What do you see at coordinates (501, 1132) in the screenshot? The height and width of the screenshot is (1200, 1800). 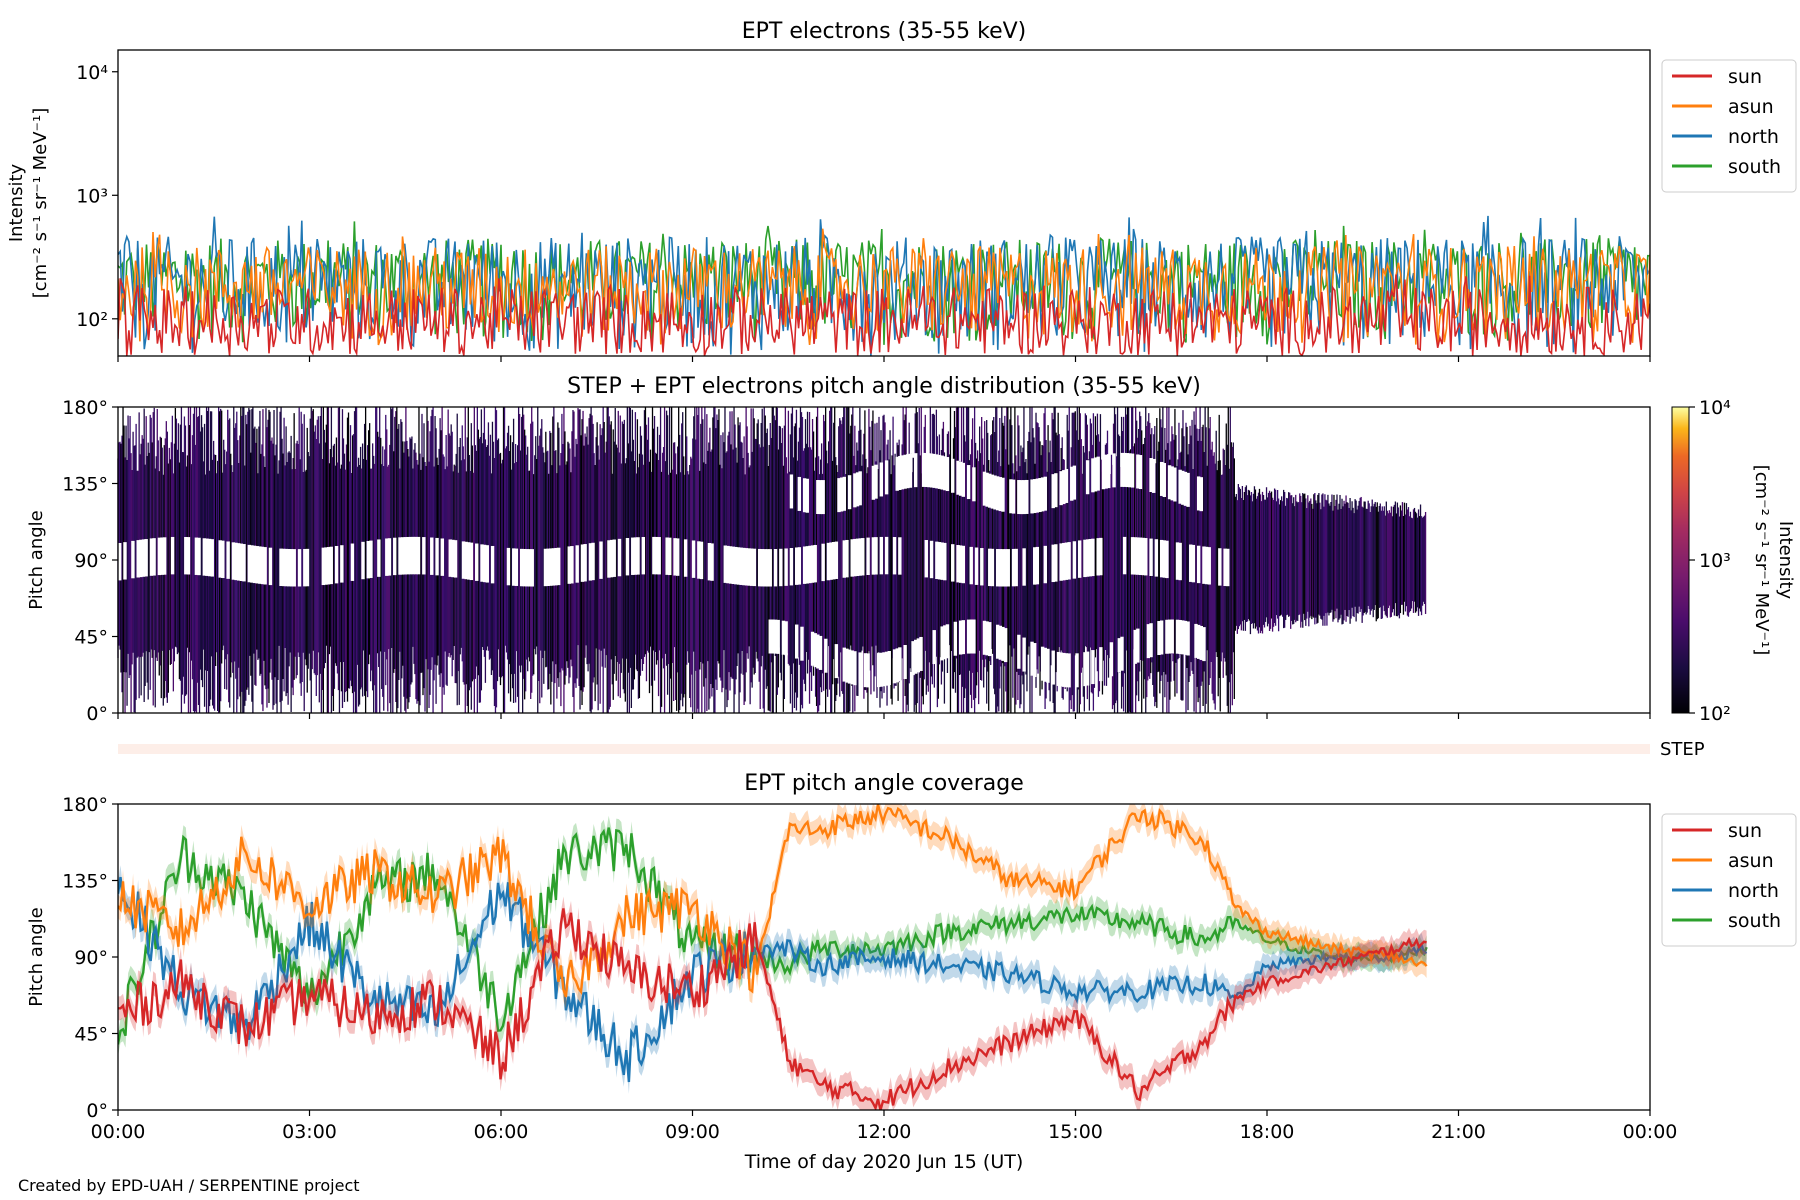 I see `panel3-xtick-label: 06:00` at bounding box center [501, 1132].